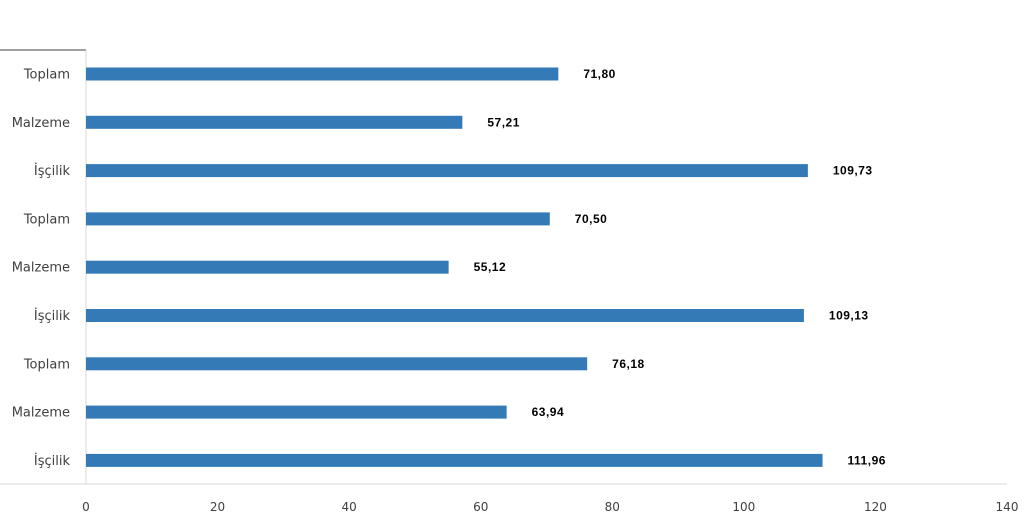 The height and width of the screenshot is (520, 1024). Describe the element at coordinates (490, 267) in the screenshot. I see `value-label: 55,12` at that location.